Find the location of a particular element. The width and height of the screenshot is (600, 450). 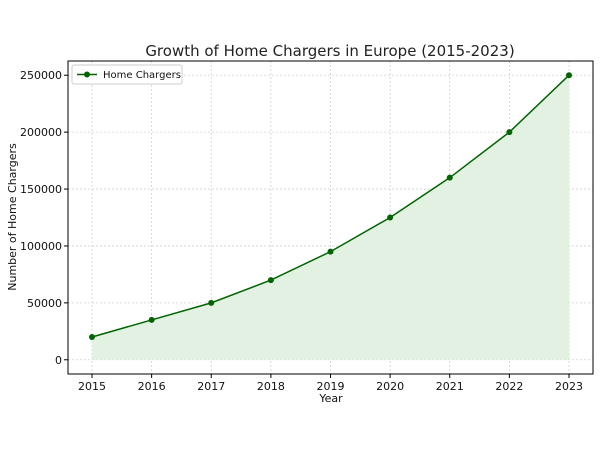

data-point-2022 is located at coordinates (509, 132).